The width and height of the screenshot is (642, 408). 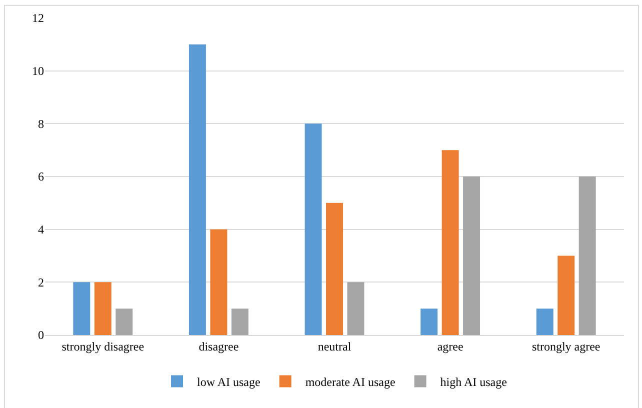 I want to click on x-tick-label: strongly disagree, so click(x=103, y=346).